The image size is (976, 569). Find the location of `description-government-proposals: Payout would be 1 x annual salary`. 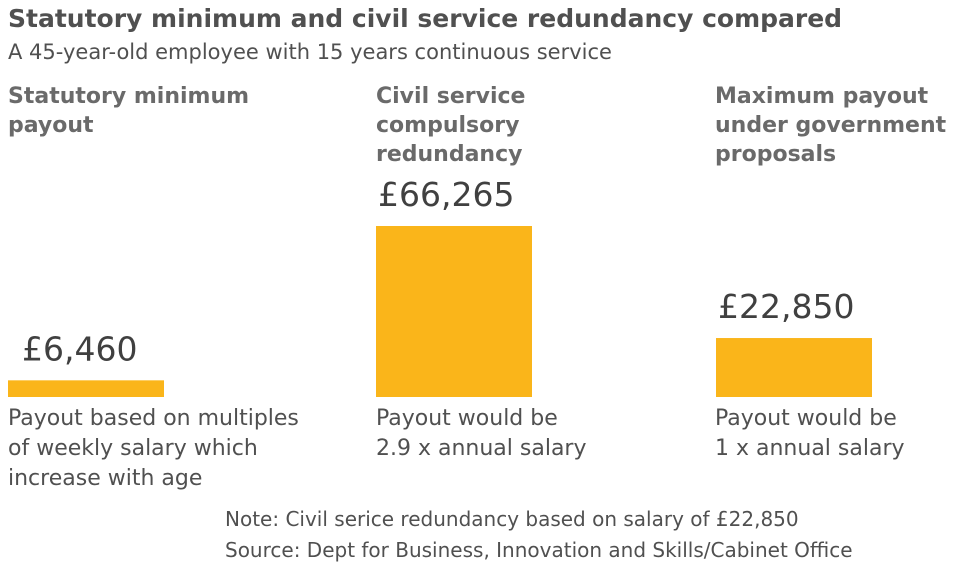

description-government-proposals: Payout would be 1 x annual salary is located at coordinates (810, 433).